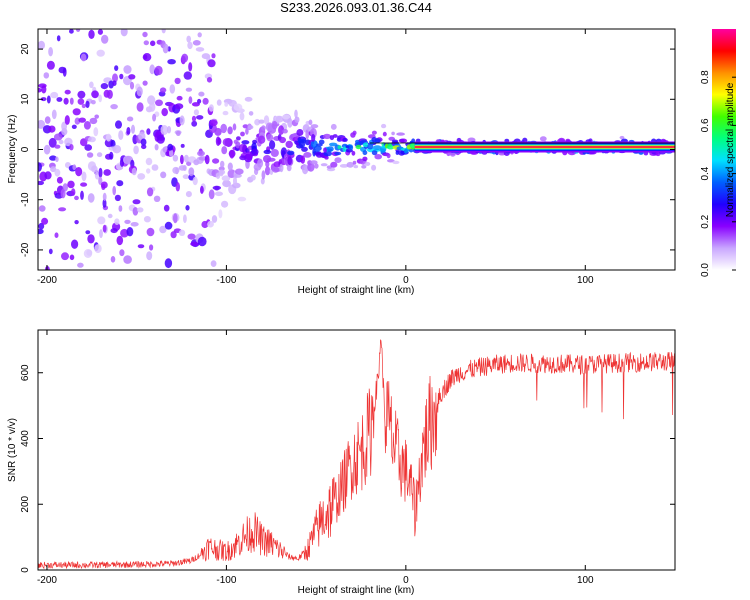 The height and width of the screenshot is (600, 750). What do you see at coordinates (12, 149) in the screenshot?
I see `spectrogram-y-label: Frequency (Hz)` at bounding box center [12, 149].